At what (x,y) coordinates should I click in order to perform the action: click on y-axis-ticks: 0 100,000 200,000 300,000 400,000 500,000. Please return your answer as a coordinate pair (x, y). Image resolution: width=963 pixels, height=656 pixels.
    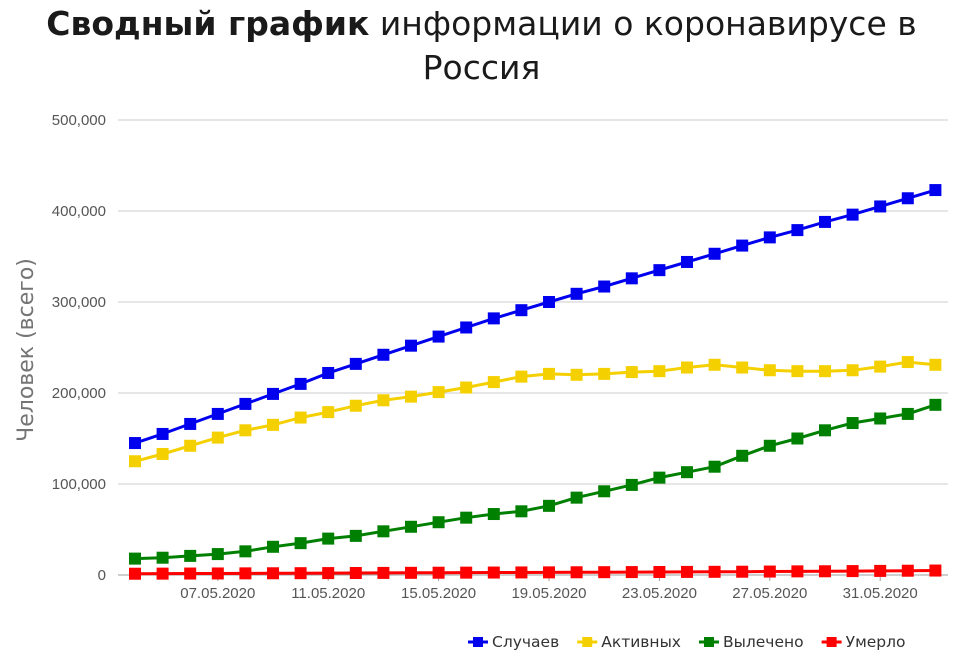
    Looking at the image, I should click on (79, 348).